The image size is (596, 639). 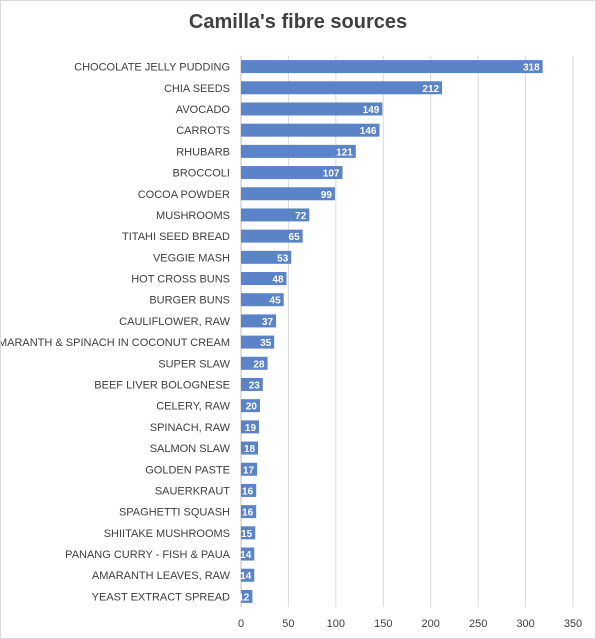 I want to click on category-label: SPAGHETTI SQUASH, so click(x=174, y=513).